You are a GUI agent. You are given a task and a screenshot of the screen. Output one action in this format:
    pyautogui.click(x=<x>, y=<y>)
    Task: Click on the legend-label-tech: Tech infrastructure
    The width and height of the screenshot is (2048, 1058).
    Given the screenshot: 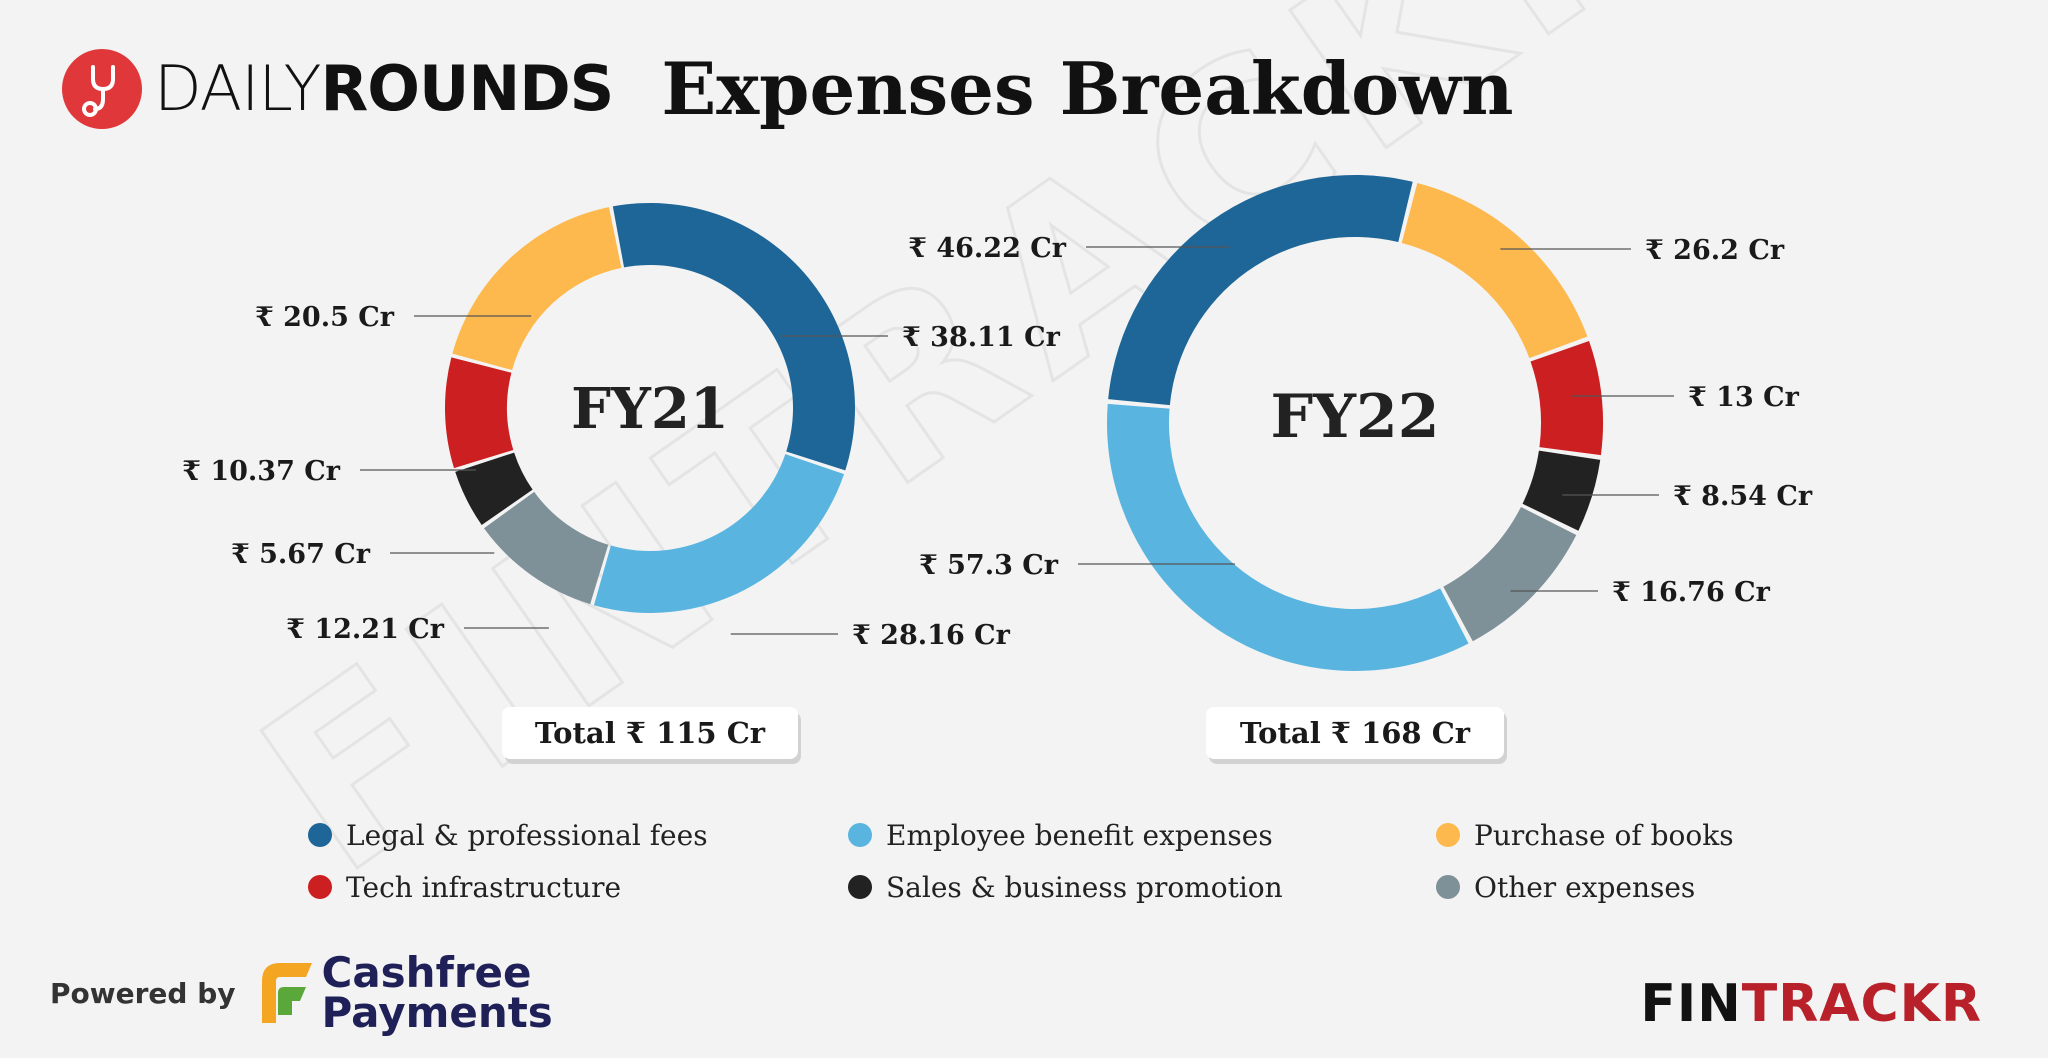 What is the action you would take?
    pyautogui.click(x=484, y=887)
    